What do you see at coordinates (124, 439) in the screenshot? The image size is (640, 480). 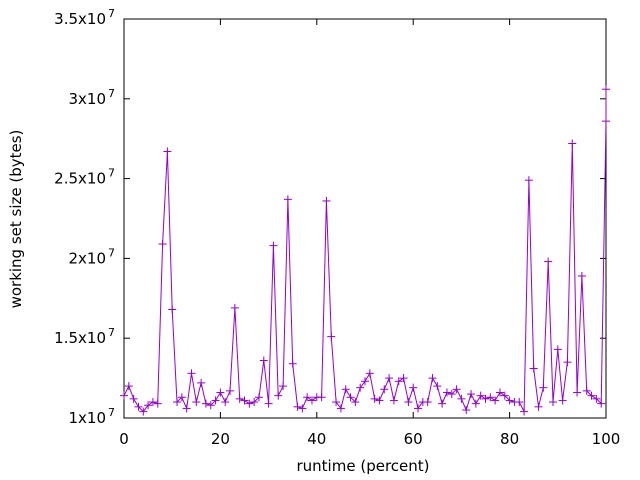 I see `x-tick-label: 0` at bounding box center [124, 439].